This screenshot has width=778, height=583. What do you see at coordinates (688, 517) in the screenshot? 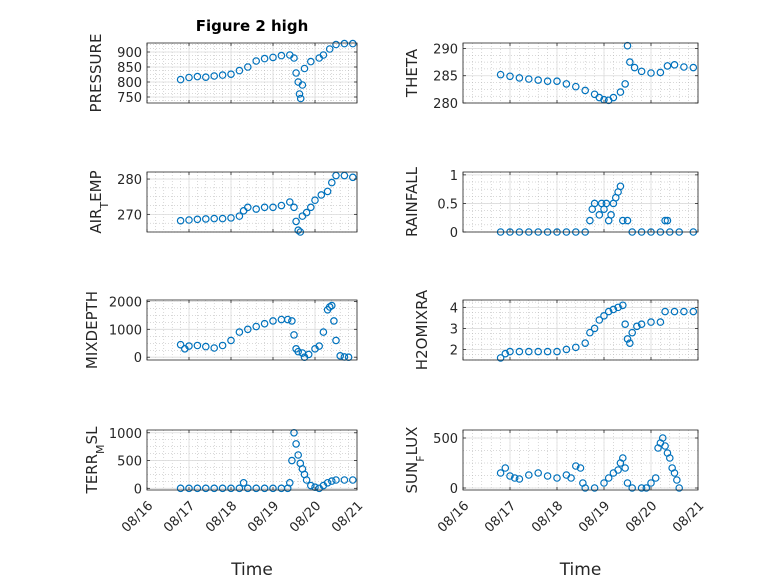
I see `sun_flux-xtick-label: 08/21` at bounding box center [688, 517].